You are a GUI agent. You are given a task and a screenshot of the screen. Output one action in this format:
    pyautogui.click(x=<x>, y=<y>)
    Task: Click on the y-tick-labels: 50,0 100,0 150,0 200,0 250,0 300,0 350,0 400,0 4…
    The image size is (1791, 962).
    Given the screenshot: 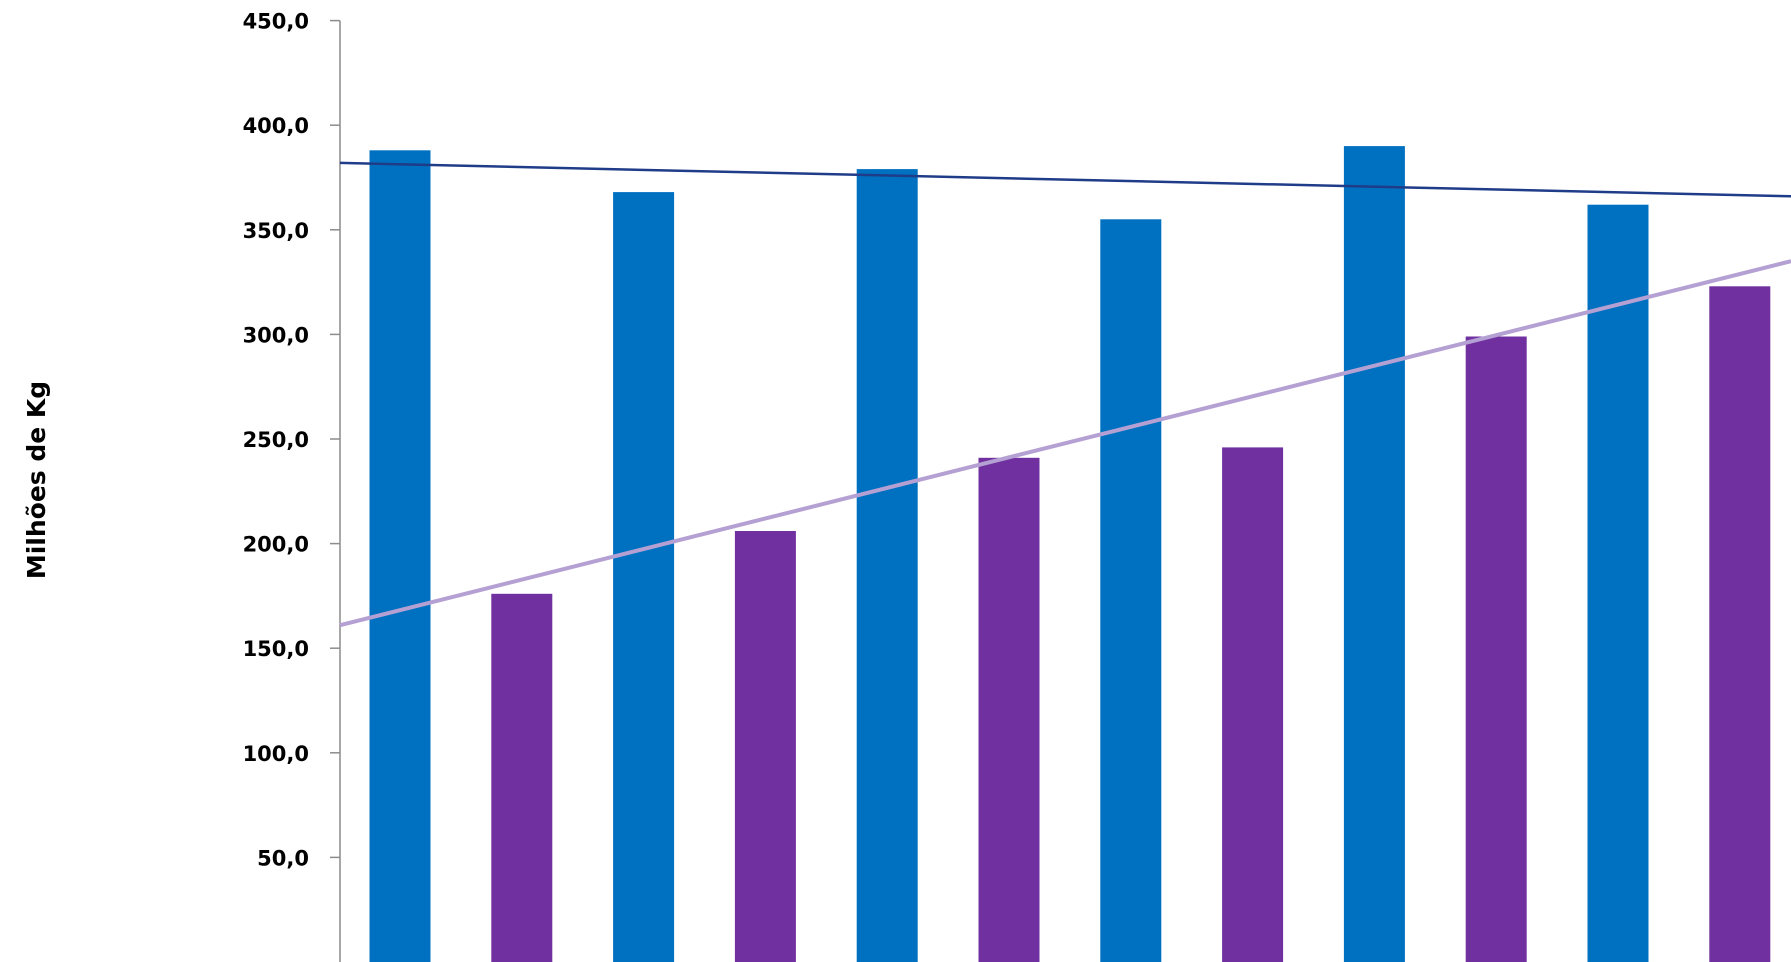 What is the action you would take?
    pyautogui.click(x=276, y=440)
    